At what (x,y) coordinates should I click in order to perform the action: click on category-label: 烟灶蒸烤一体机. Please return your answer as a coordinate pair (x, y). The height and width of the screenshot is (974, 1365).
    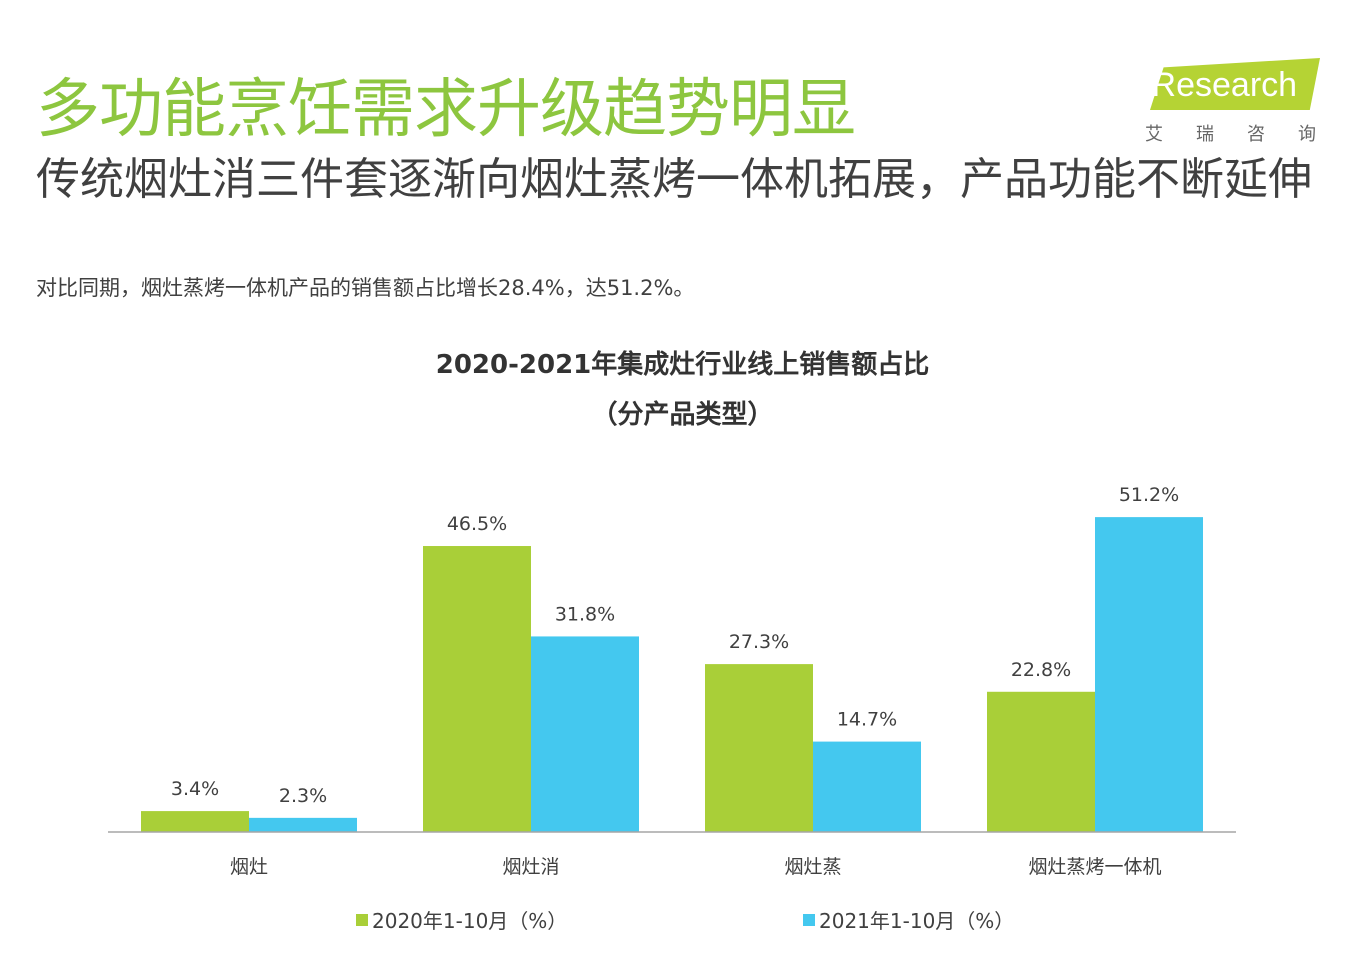
    Looking at the image, I should click on (1094, 867).